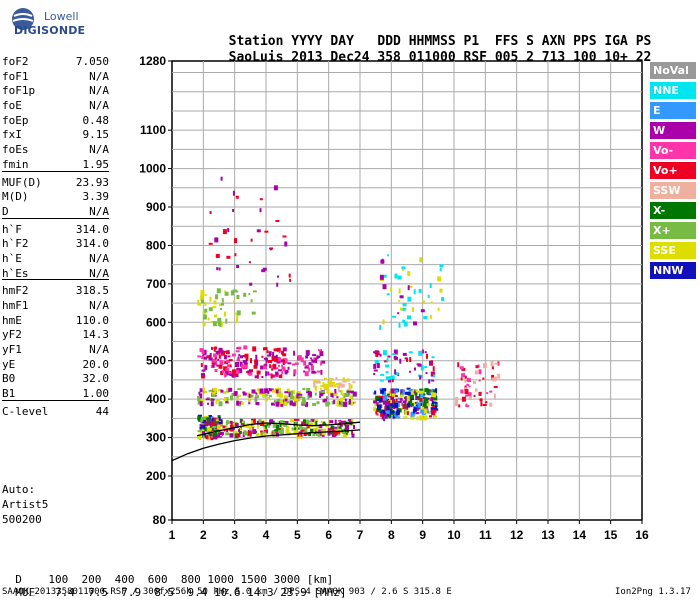 The image size is (700, 600). Describe the element at coordinates (55, 183) in the screenshot. I see `param-row: MUF(D) 23.93` at that location.